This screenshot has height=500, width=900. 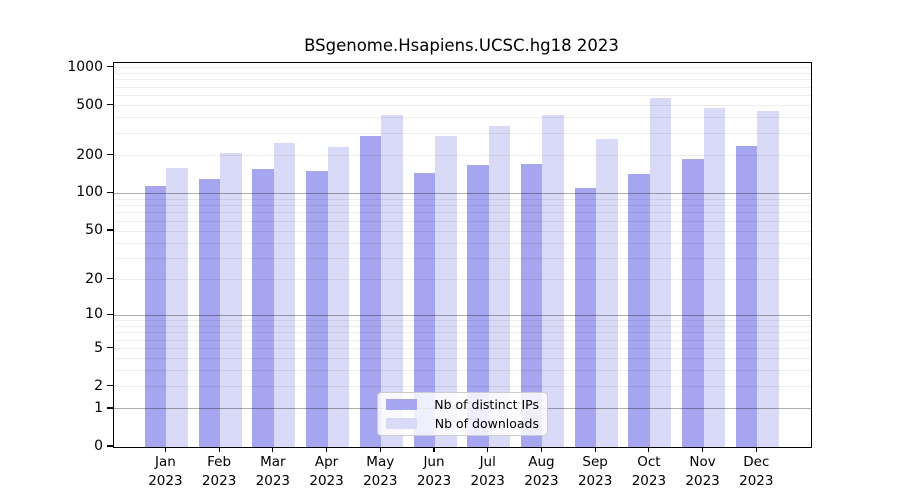 I want to click on legend-swatch-downloads, so click(x=401, y=423).